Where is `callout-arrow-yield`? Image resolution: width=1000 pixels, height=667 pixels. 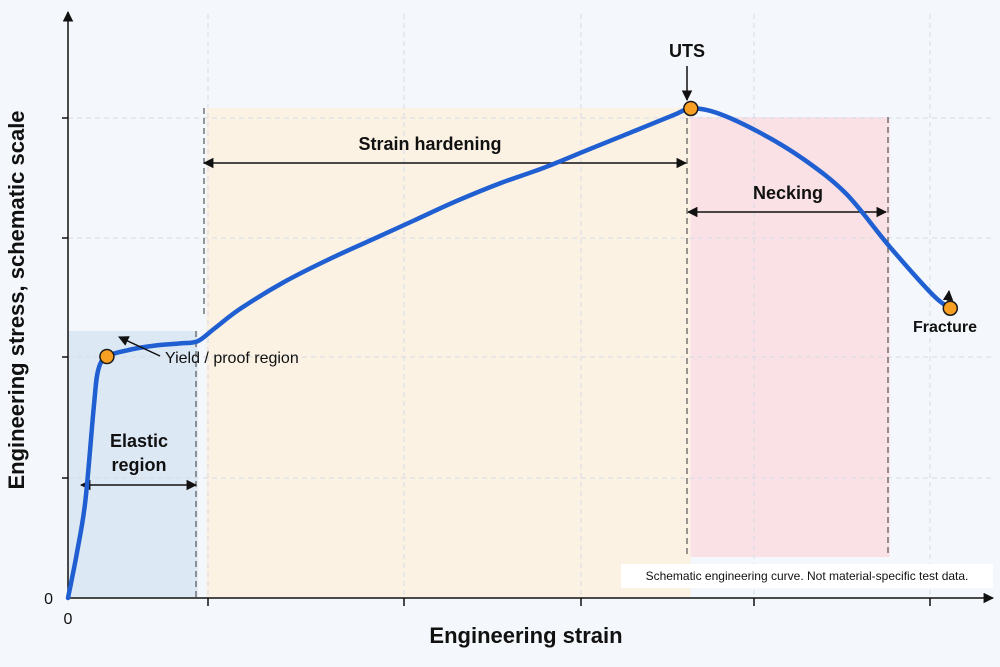
callout-arrow-yield is located at coordinates (139, 346).